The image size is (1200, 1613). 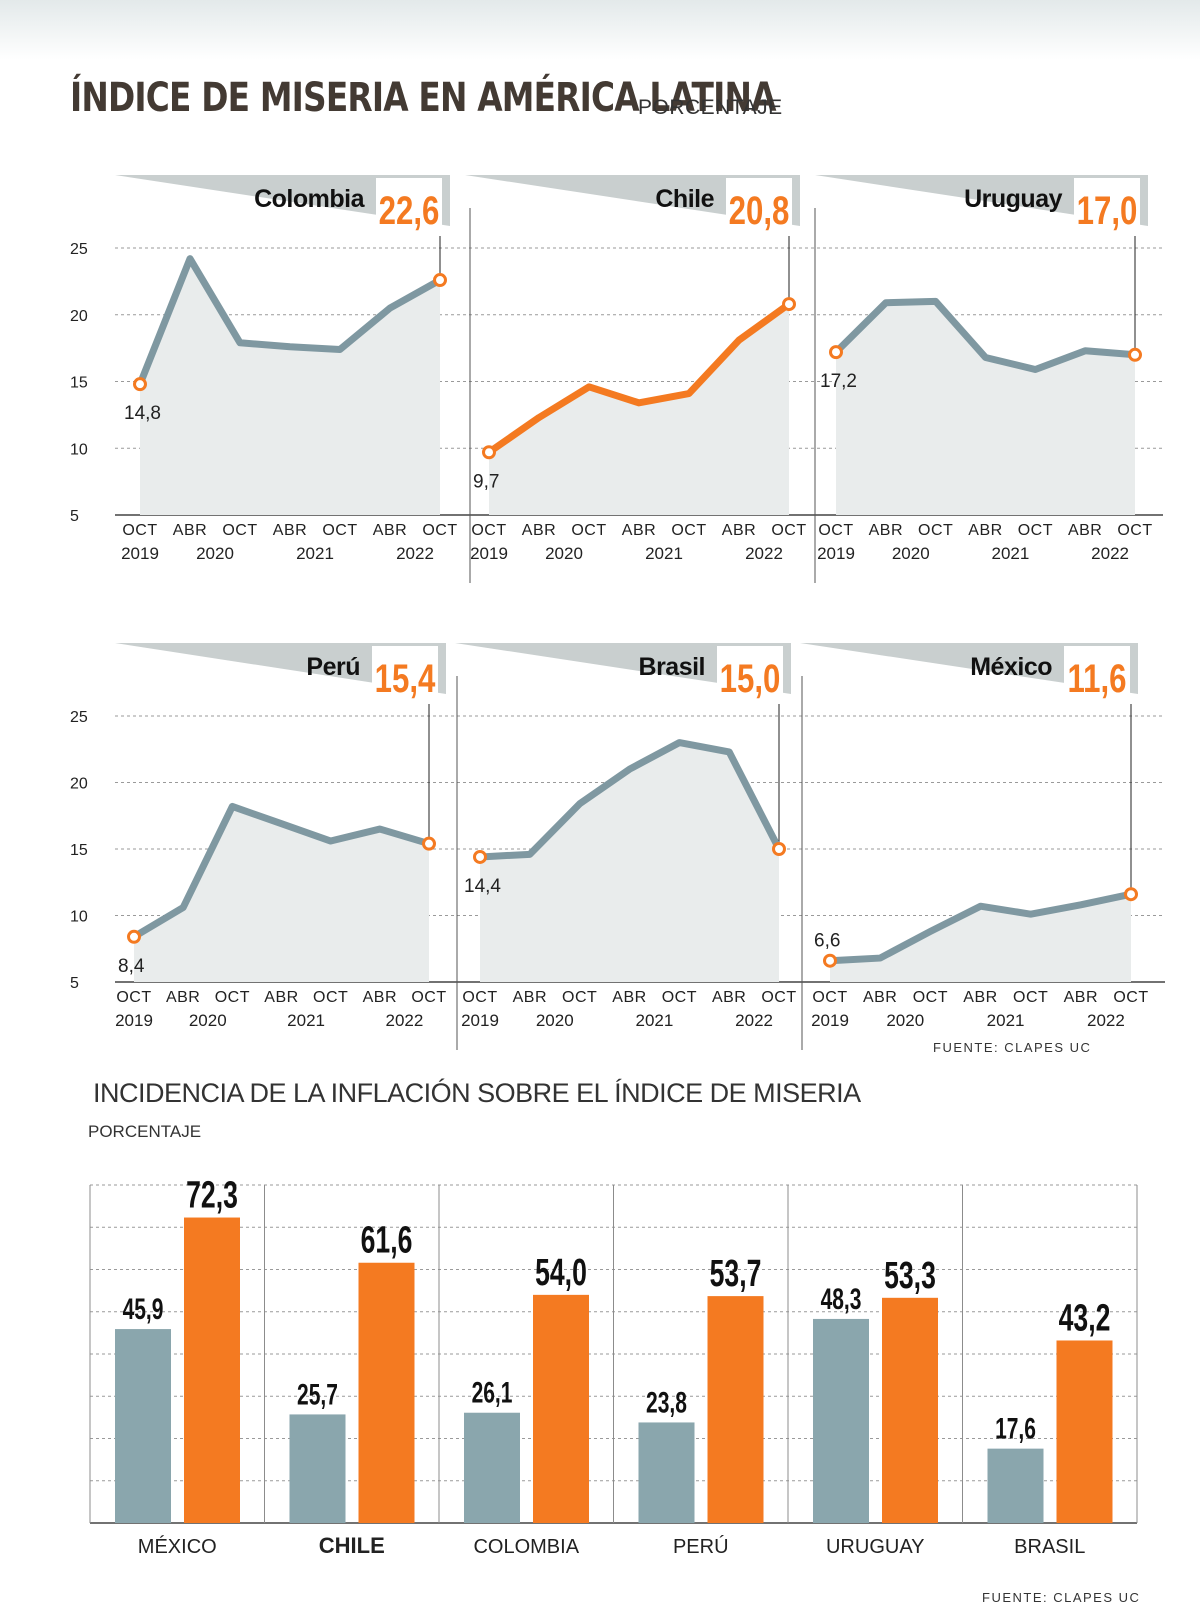 I want to click on bar-value-label: 23,8, so click(x=666, y=1403).